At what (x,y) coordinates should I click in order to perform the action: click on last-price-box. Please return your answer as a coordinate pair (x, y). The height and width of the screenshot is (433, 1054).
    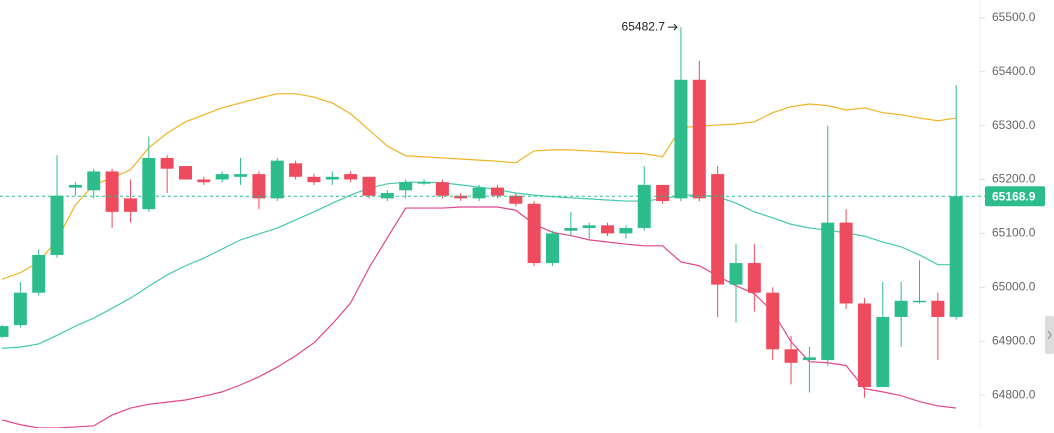
    Looking at the image, I should click on (1015, 196).